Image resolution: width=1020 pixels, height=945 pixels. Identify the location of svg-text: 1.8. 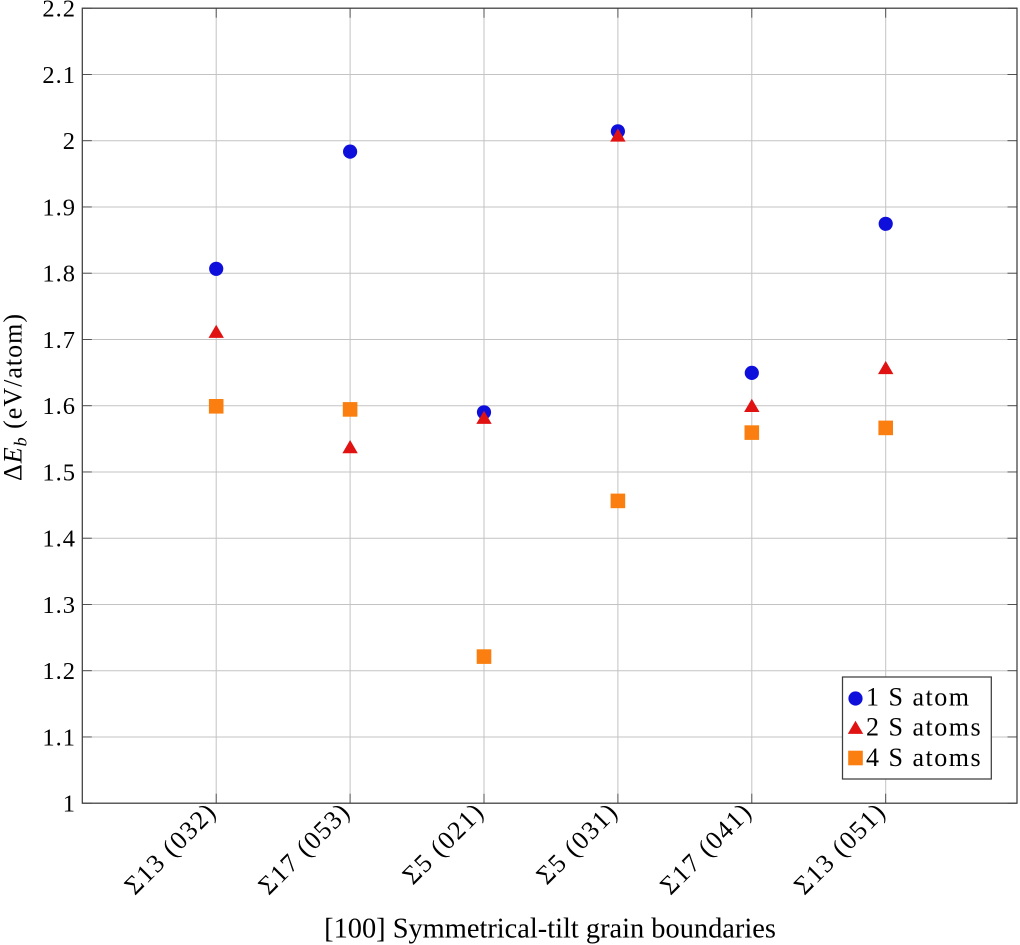
(59, 274).